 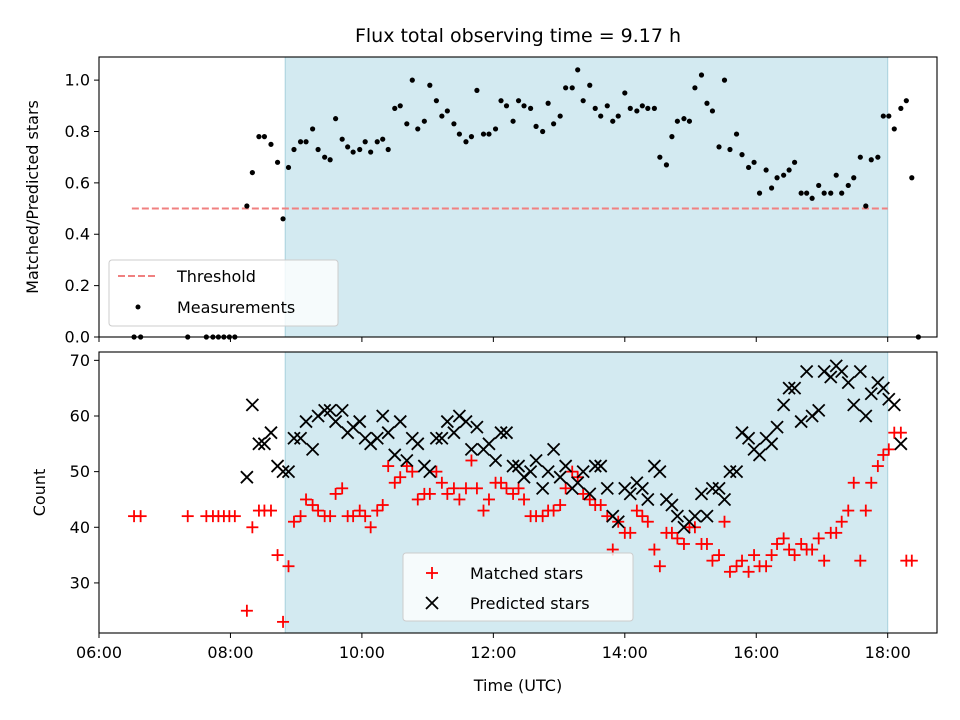 What do you see at coordinates (77, 182) in the screenshot?
I see `ratio-y-tick-label: 0.6` at bounding box center [77, 182].